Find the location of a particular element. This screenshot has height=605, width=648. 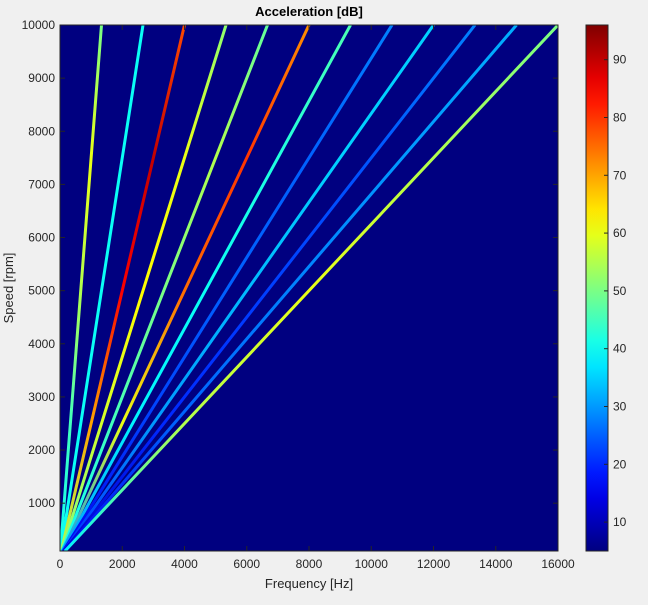

y-tick-label: 6000 is located at coordinates (41, 238).